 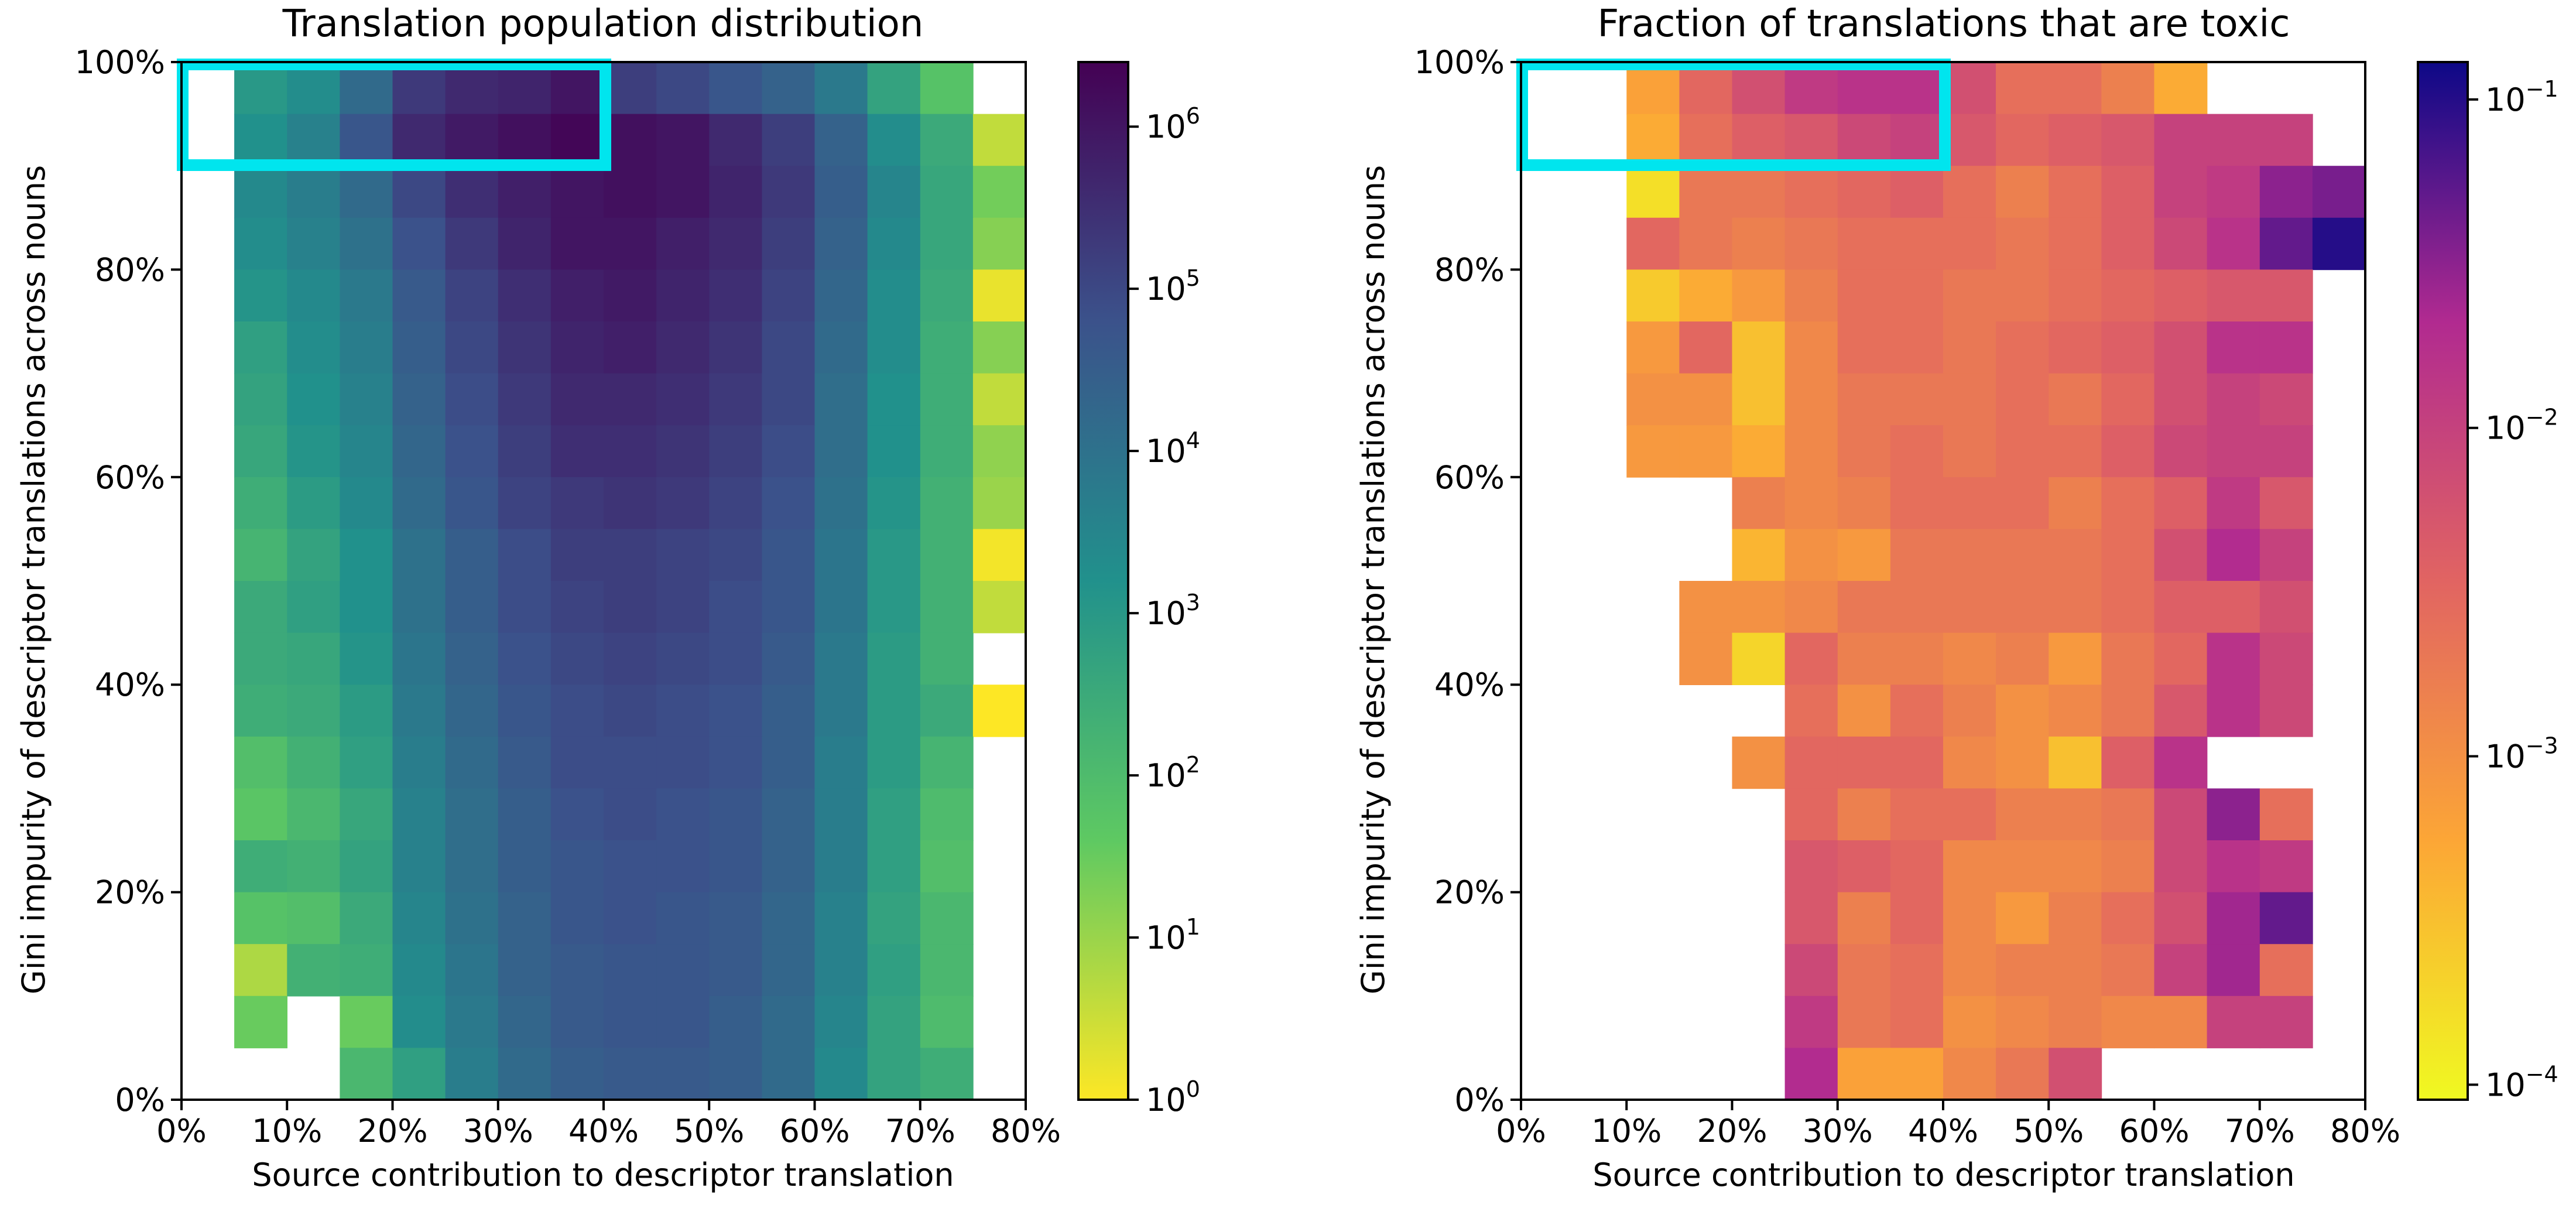 What do you see at coordinates (1173, 449) in the screenshot?
I see `colorbar-tick-label: 104` at bounding box center [1173, 449].